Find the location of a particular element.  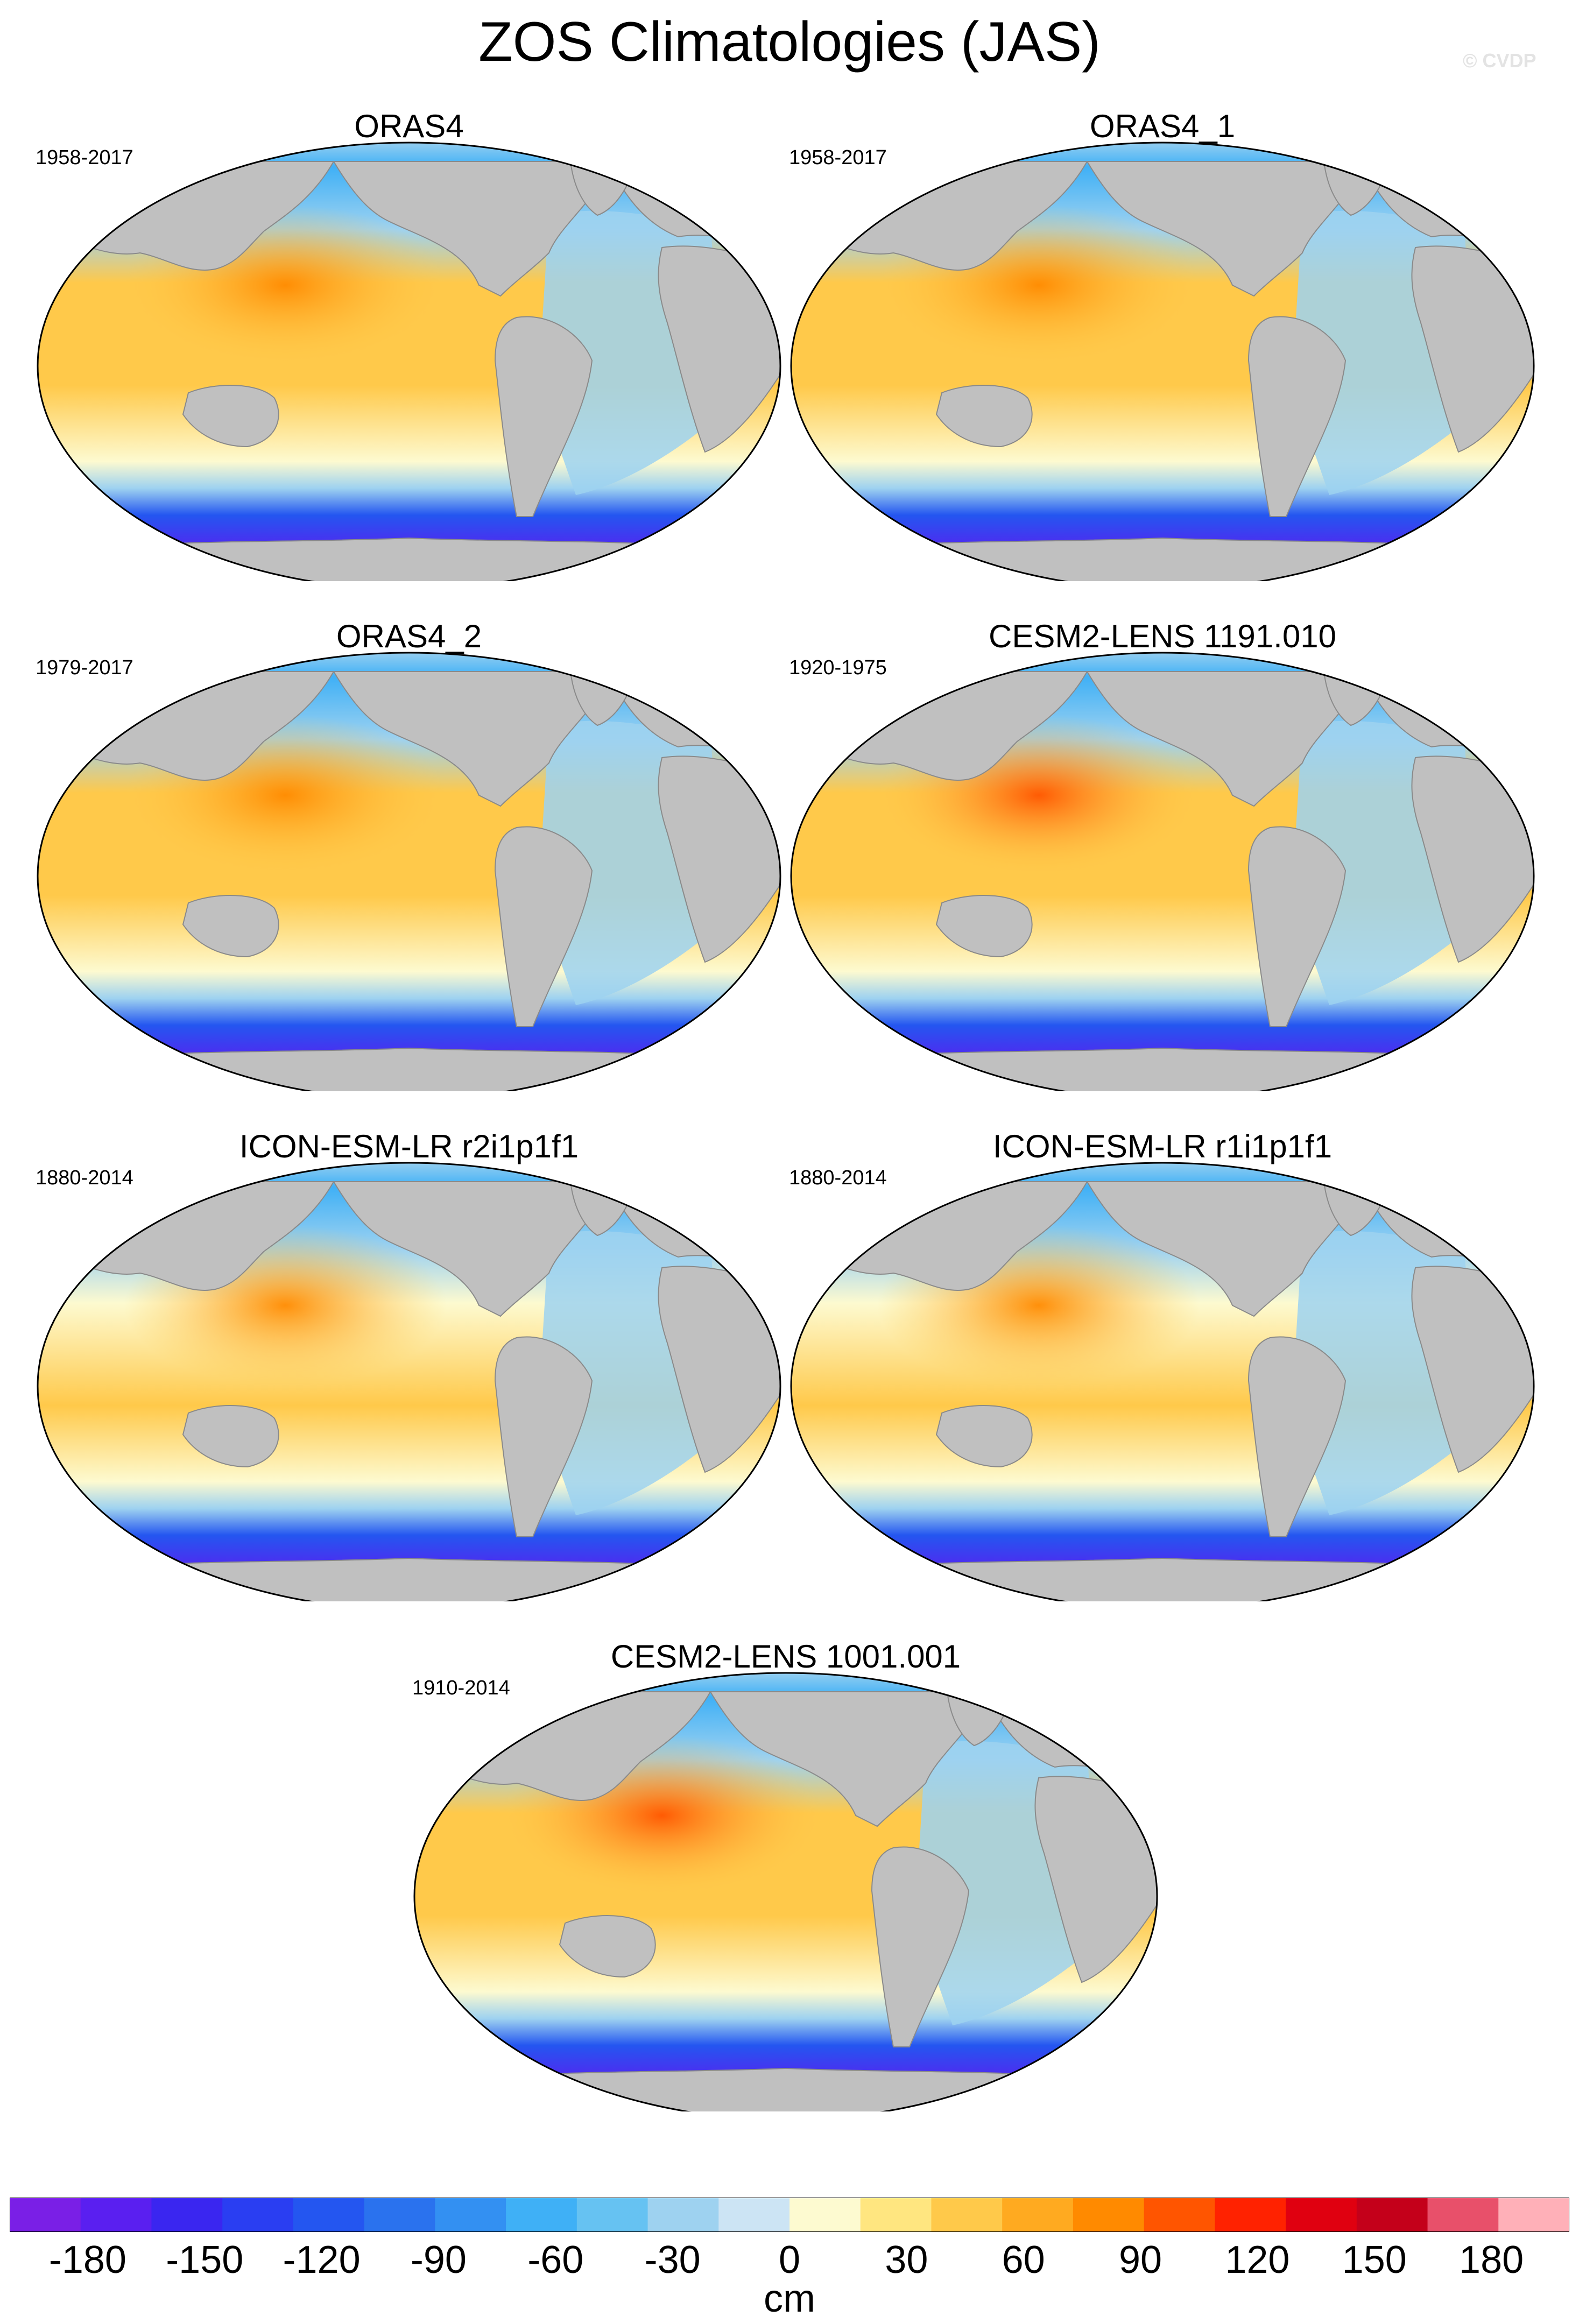

colorbar-tick-label: 60 is located at coordinates (1024, 2259).